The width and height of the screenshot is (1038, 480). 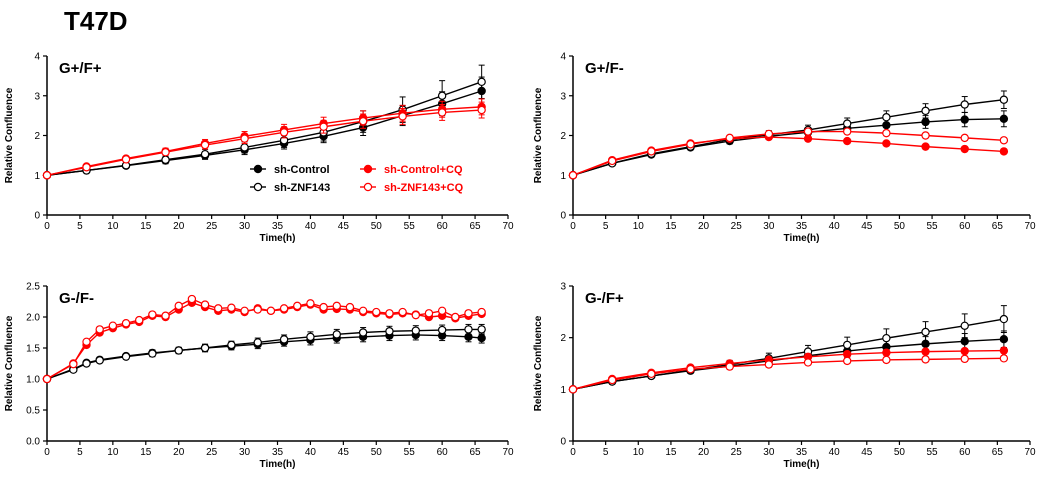 I want to click on y-tick-label: 2.5, so click(x=33, y=287).